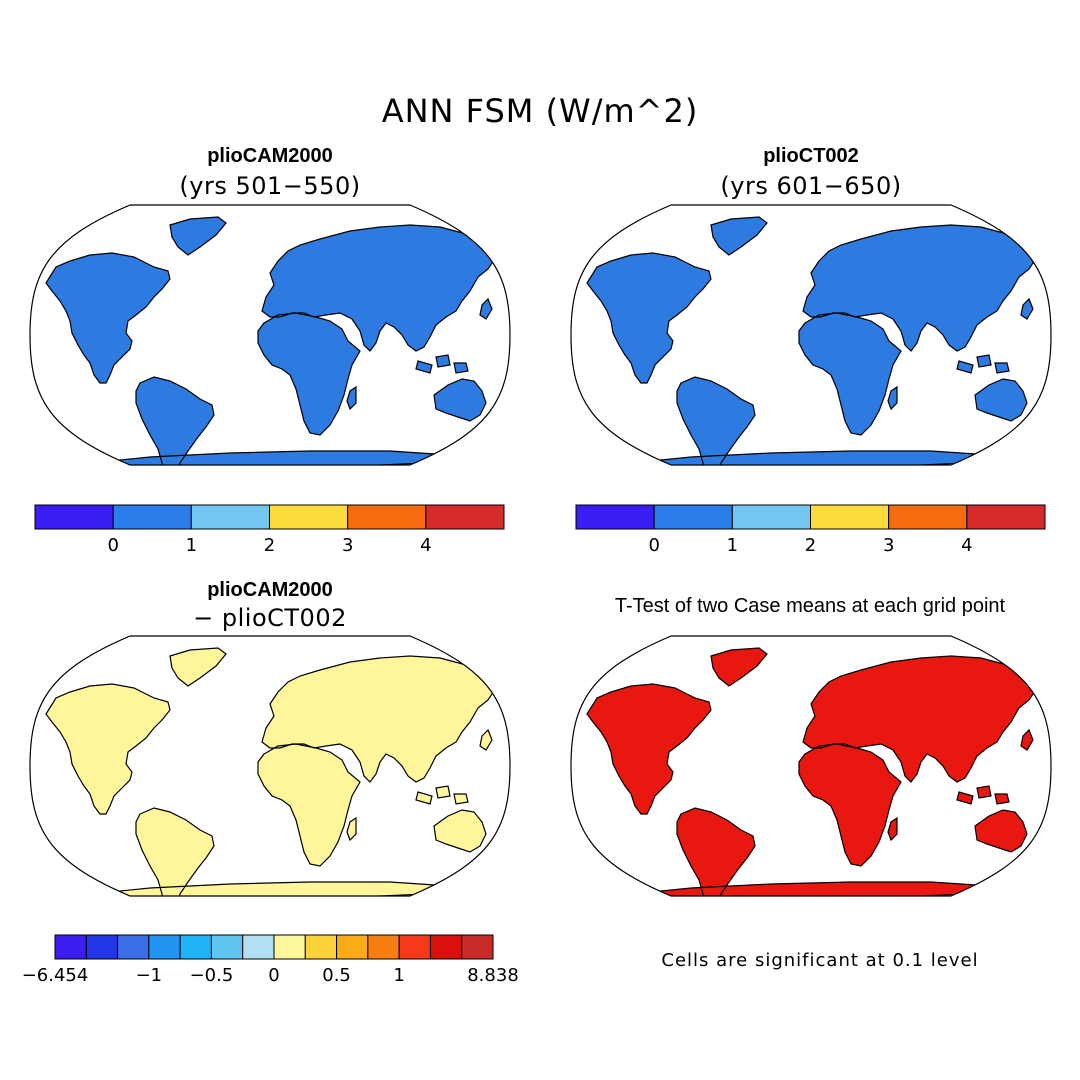 The height and width of the screenshot is (1080, 1080). I want to click on map-panel-diff, so click(270, 766).